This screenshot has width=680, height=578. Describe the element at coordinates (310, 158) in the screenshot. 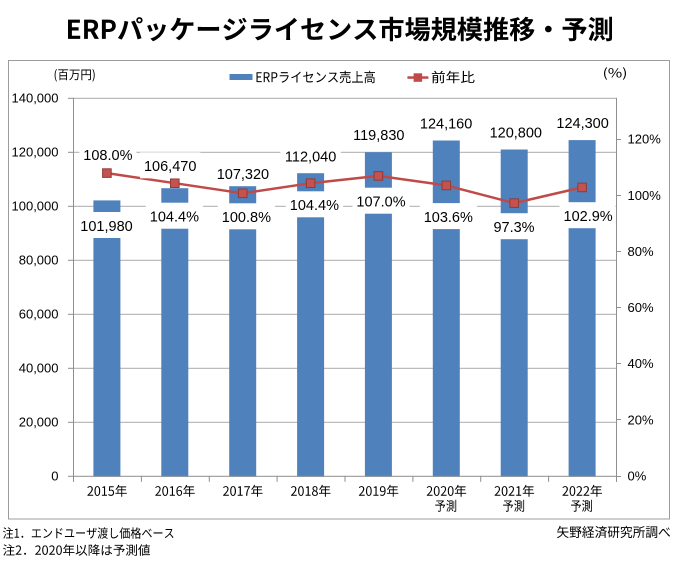

I see `svg-text: 112,040` at that location.